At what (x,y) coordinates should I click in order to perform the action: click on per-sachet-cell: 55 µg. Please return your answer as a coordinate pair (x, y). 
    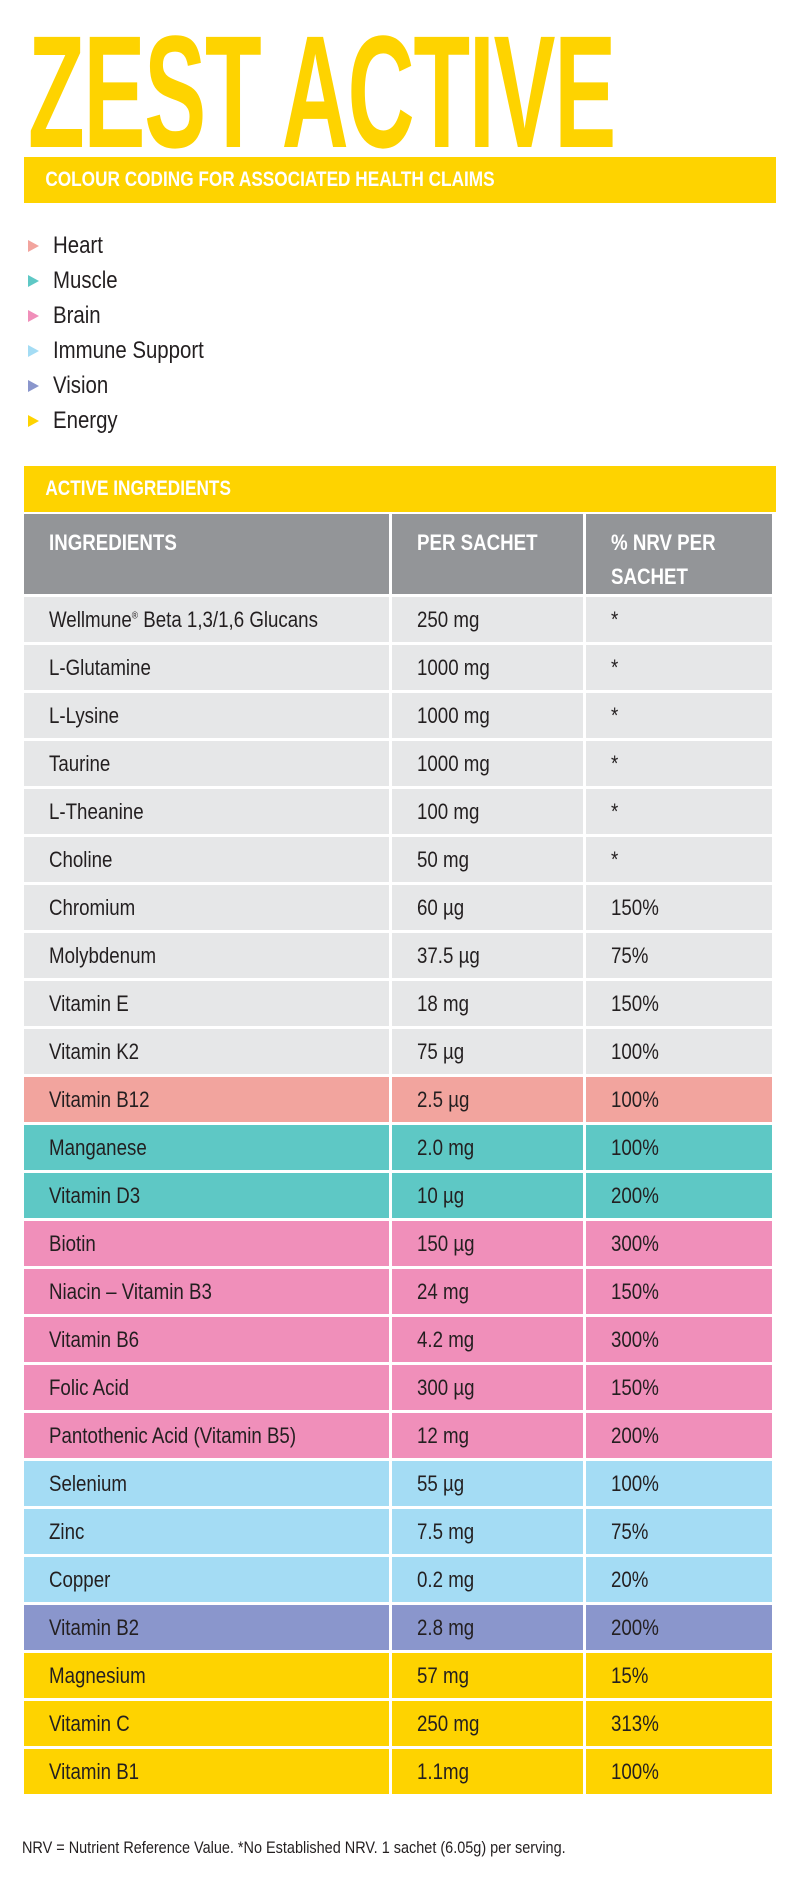
    Looking at the image, I should click on (487, 1483).